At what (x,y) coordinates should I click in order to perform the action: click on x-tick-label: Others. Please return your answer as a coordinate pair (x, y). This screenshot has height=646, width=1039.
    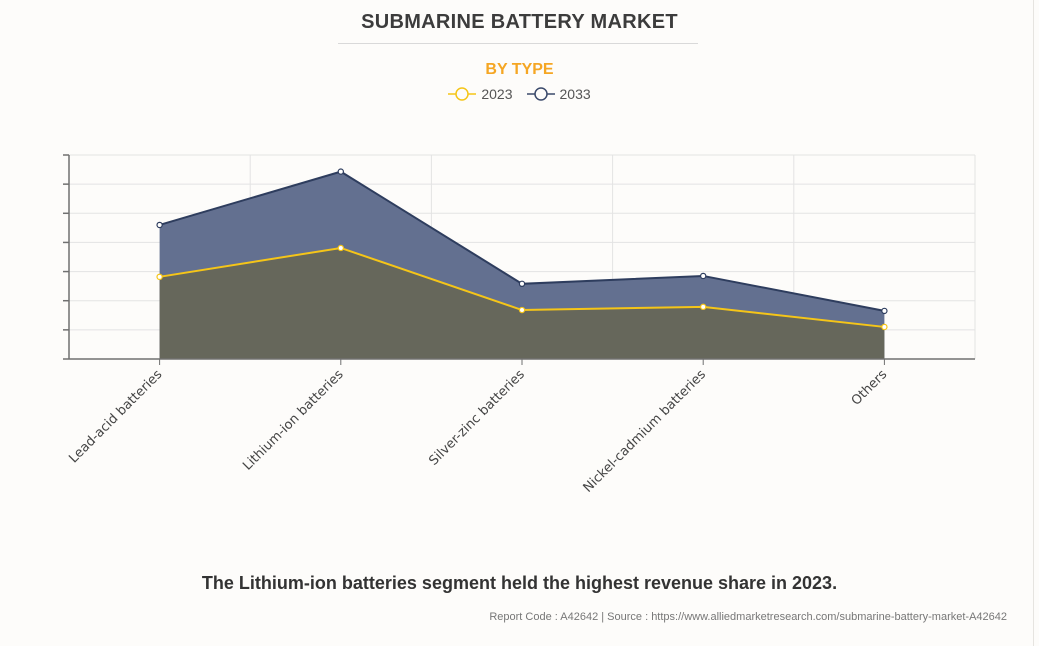
    Looking at the image, I should click on (870, 388).